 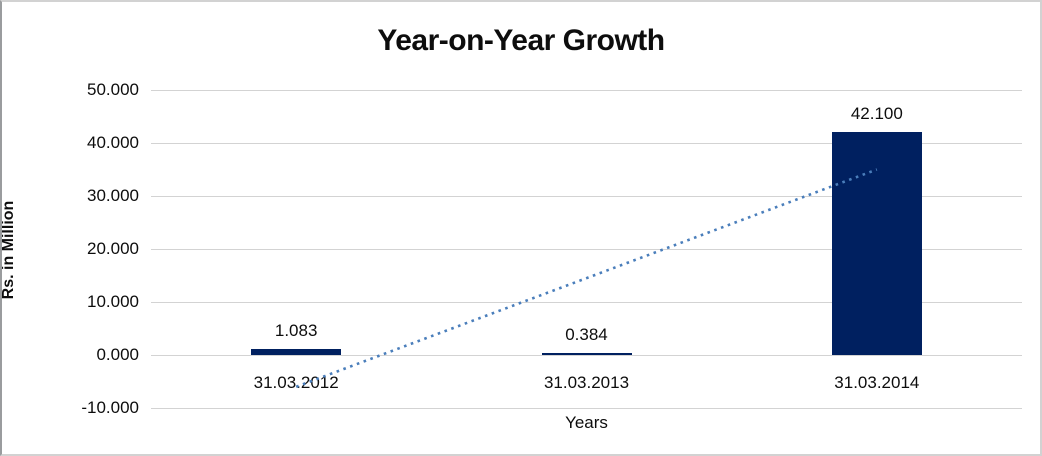 I want to click on y-tick-label: -10.000, so click(x=110, y=407).